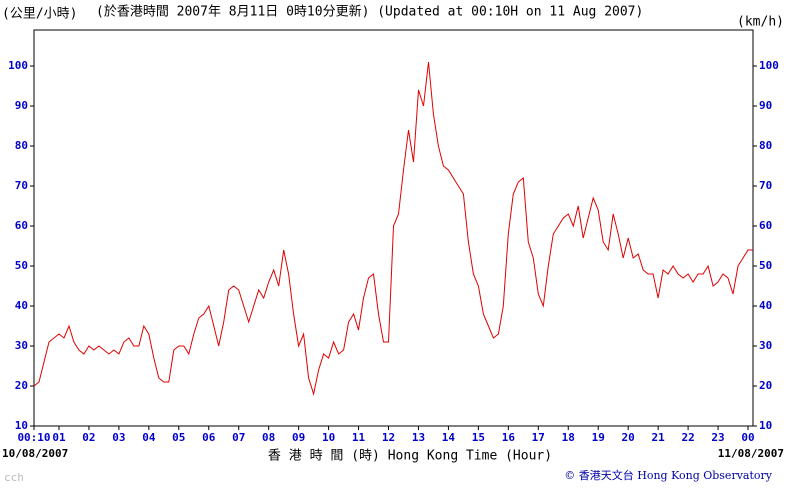 This screenshot has height=488, width=786. Describe the element at coordinates (21, 265) in the screenshot. I see `y-tick-label: 50` at that location.